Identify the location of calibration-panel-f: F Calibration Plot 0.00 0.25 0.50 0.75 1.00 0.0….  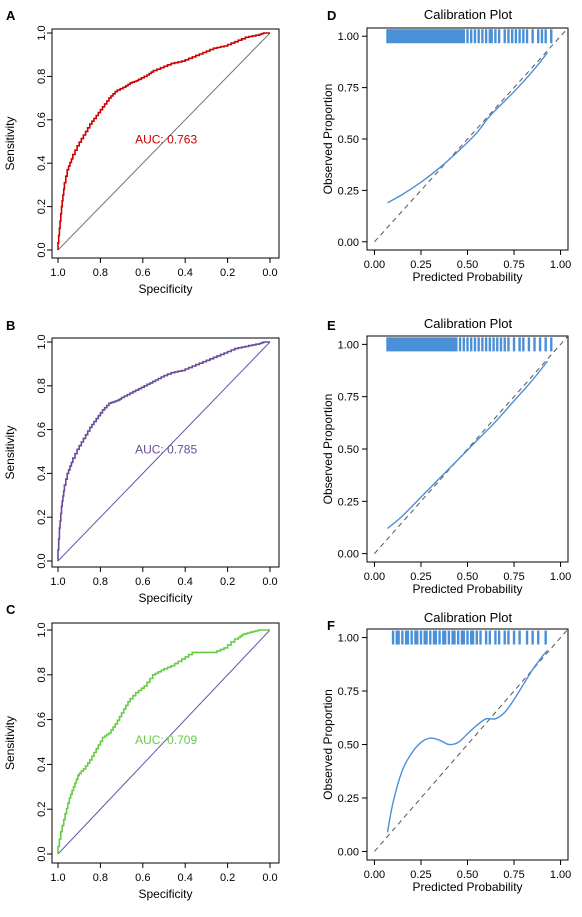
(446, 752).